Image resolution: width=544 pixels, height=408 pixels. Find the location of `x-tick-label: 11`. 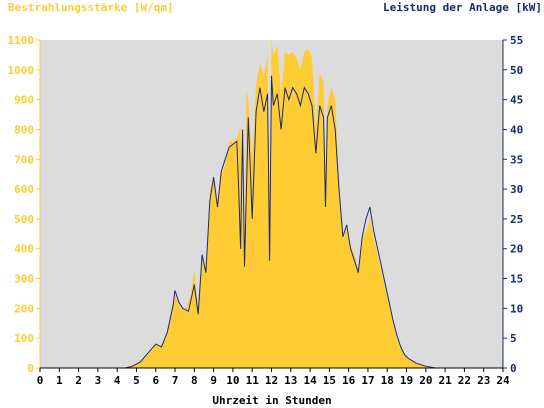

x-tick-label: 11 is located at coordinates (253, 380).